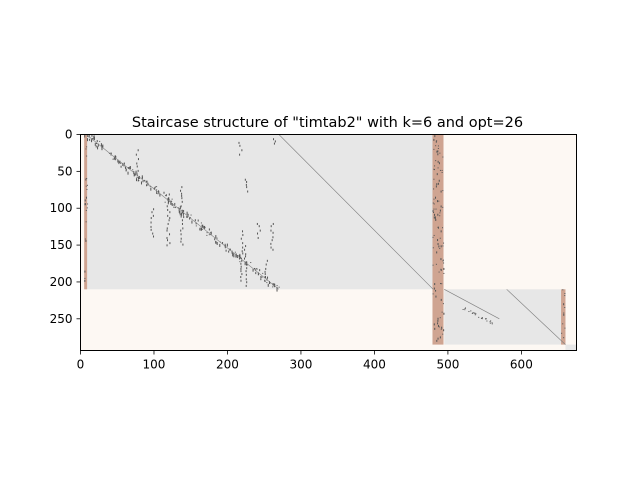 The image size is (640, 480). I want to click on y-tick-label: 0, so click(69, 135).